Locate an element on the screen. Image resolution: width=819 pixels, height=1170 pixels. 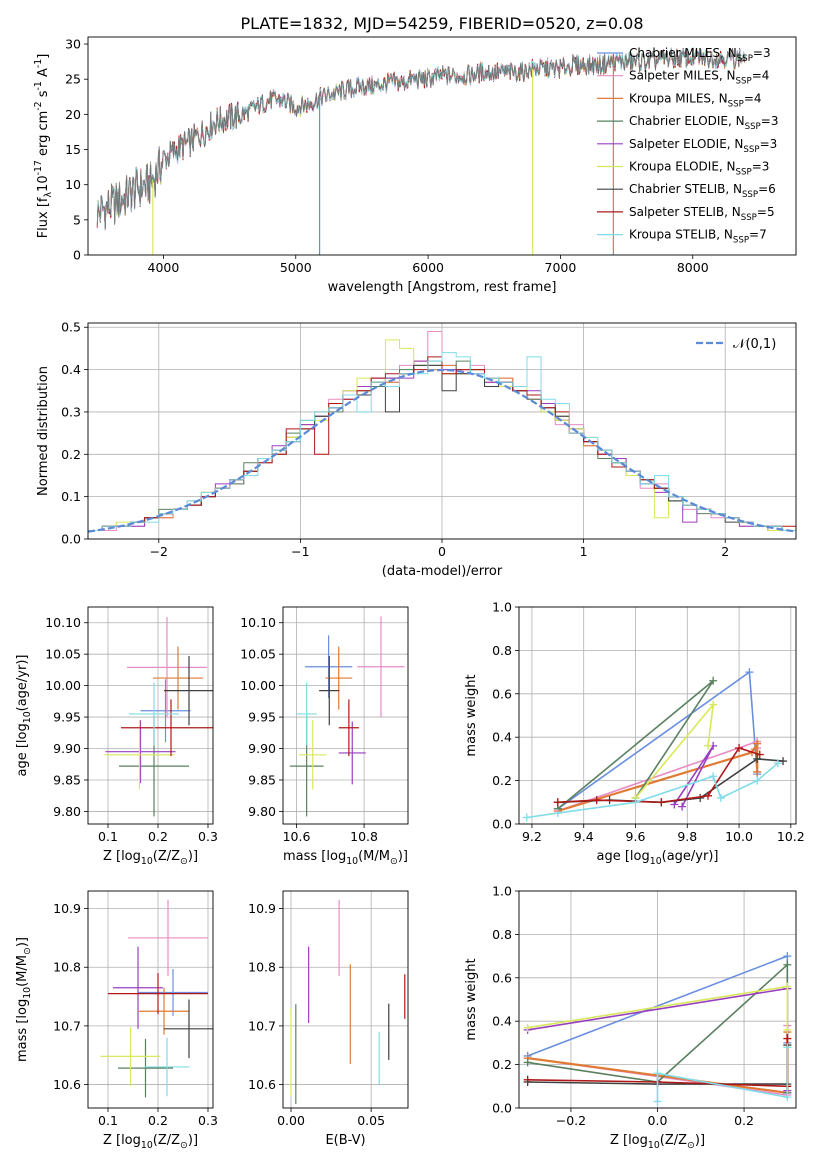
ticks: 9.2 9.4 9.6 9.8 10.0 10.2 0.0 0.2 0.4 0.6 0.8 1.0 is located at coordinates (648, 722).